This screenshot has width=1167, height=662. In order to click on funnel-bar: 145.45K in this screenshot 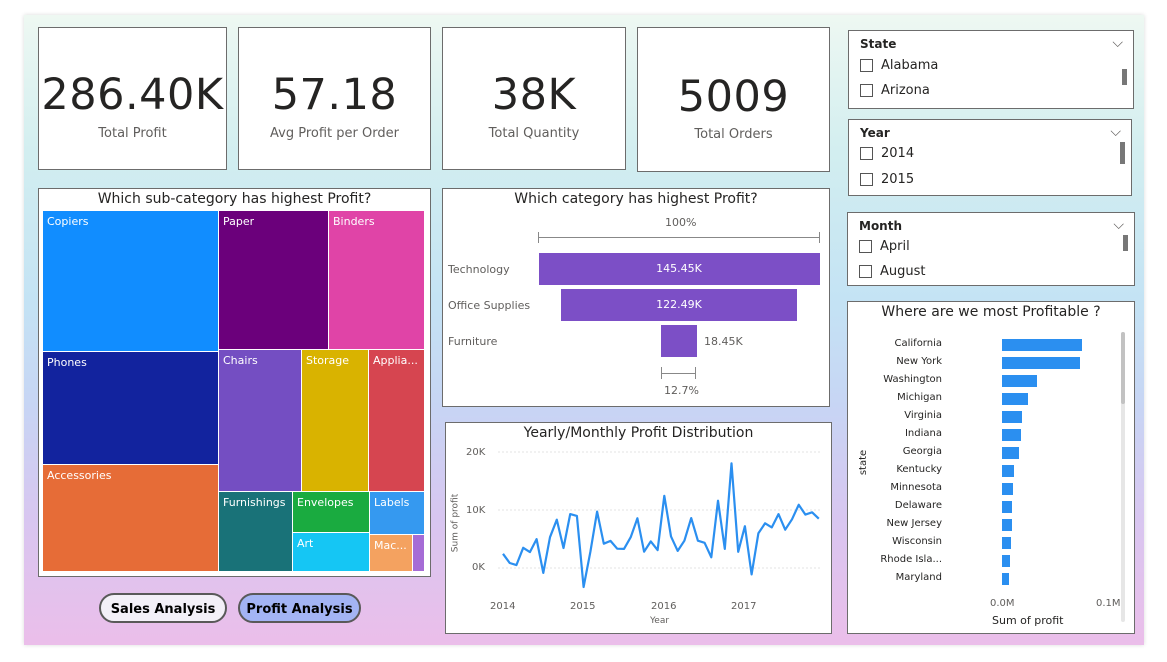, I will do `click(679, 269)`.